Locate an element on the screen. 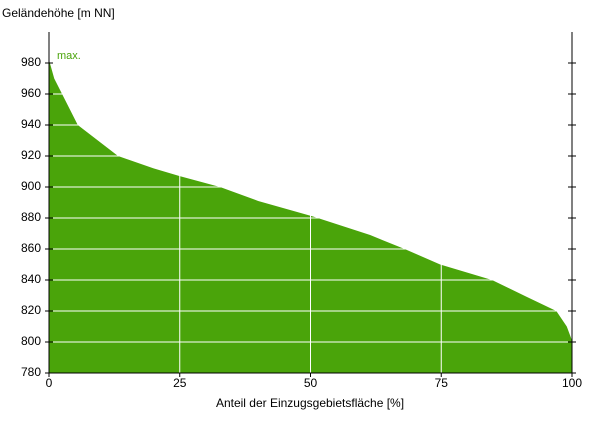 Image resolution: width=600 pixels, height=425 pixels. y-tick-label: 900 is located at coordinates (31, 186).